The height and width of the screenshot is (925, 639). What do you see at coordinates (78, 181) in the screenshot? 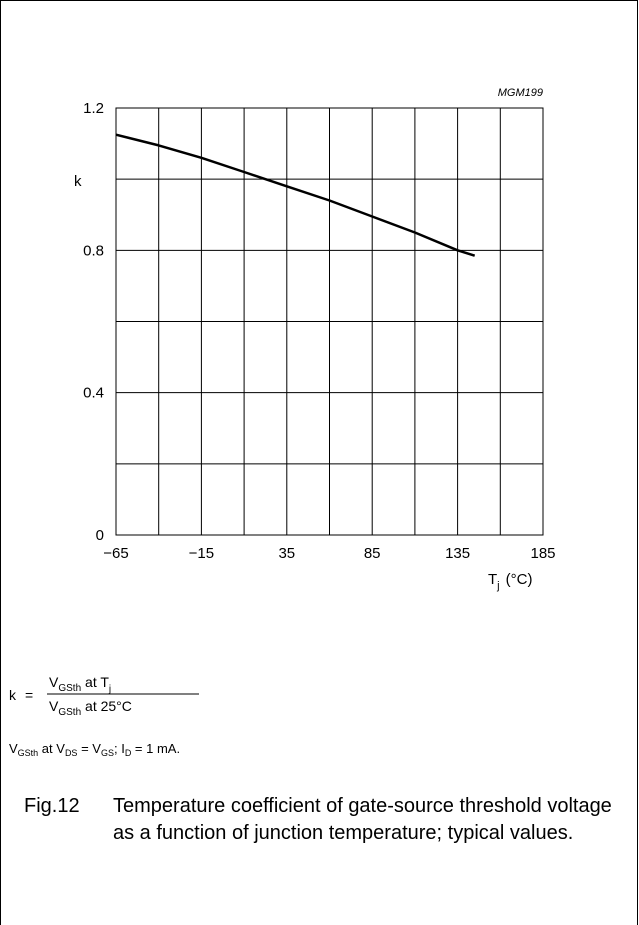
I see `y-axis-label: k` at bounding box center [78, 181].